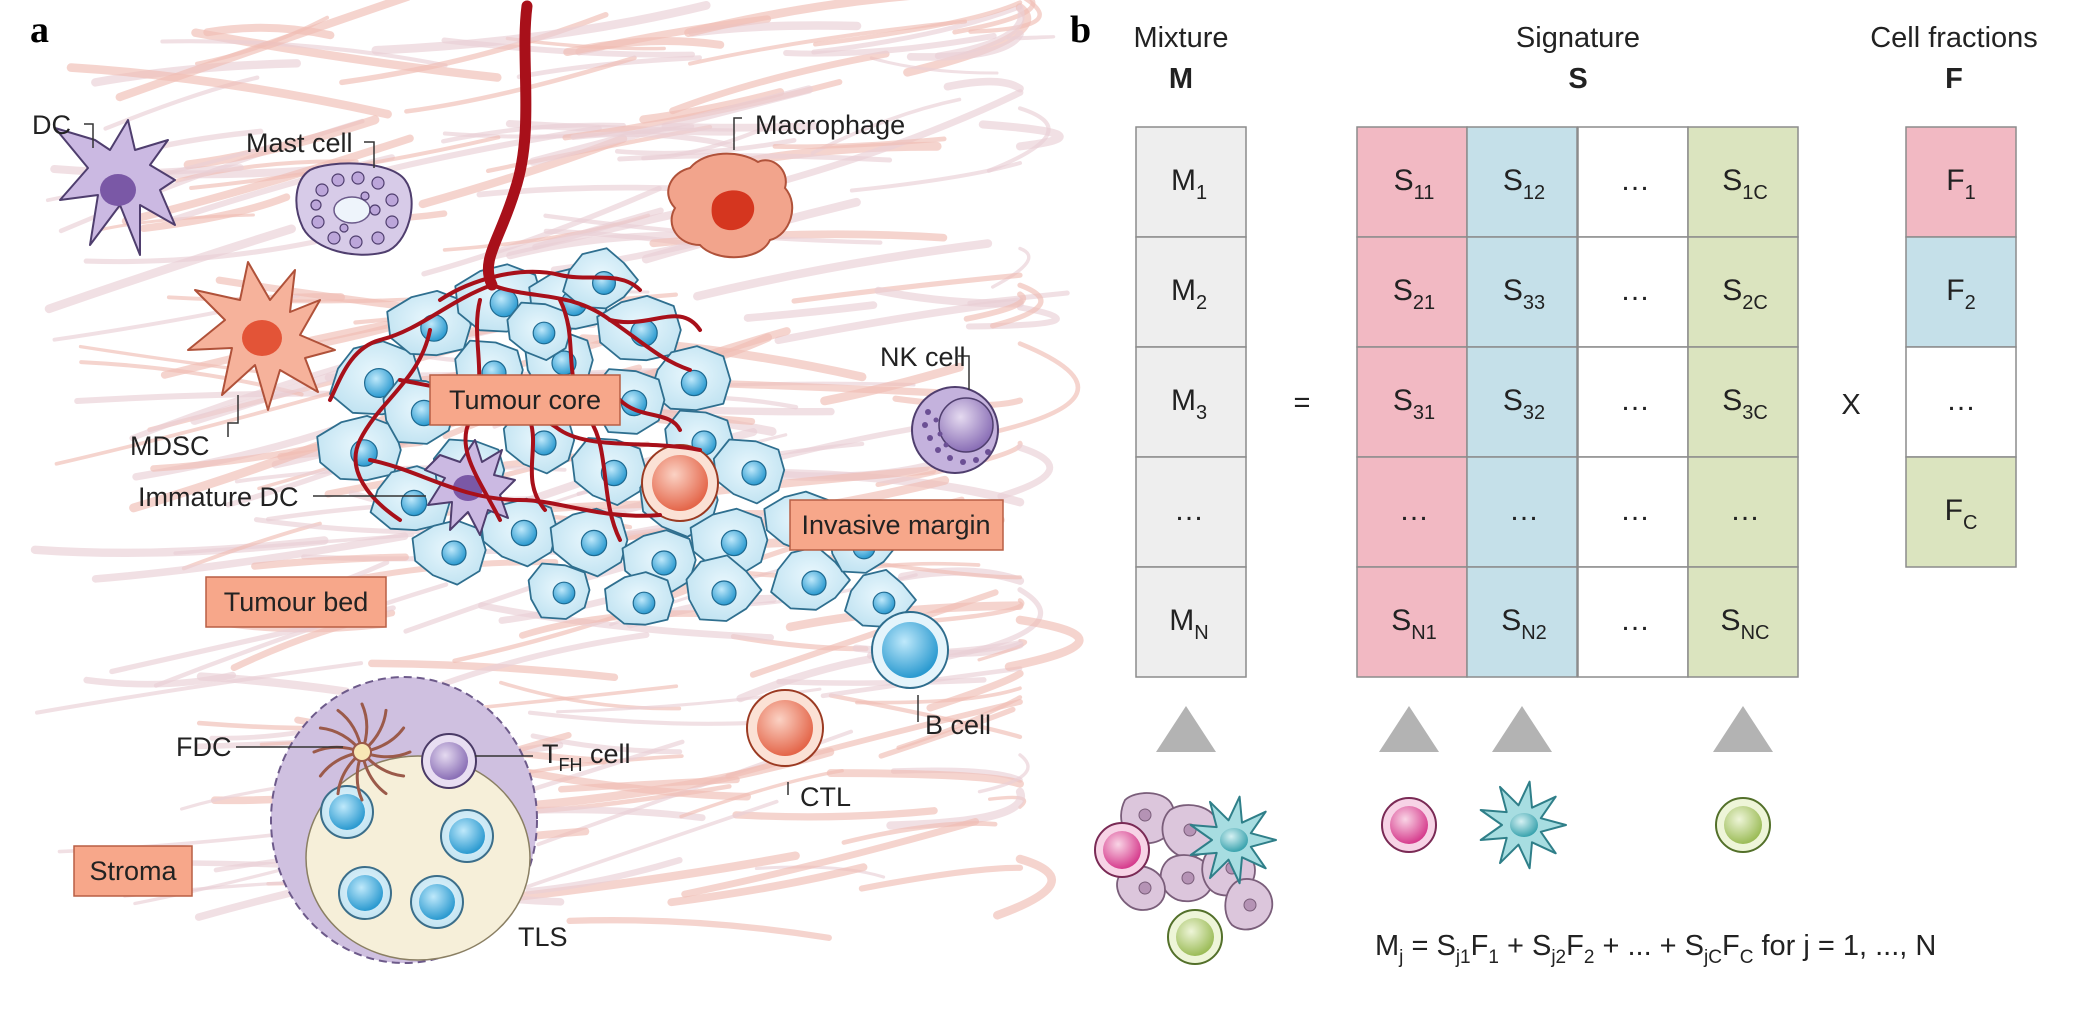  Describe the element at coordinates (407, 857) in the screenshot. I see `tls-b-cells` at that location.